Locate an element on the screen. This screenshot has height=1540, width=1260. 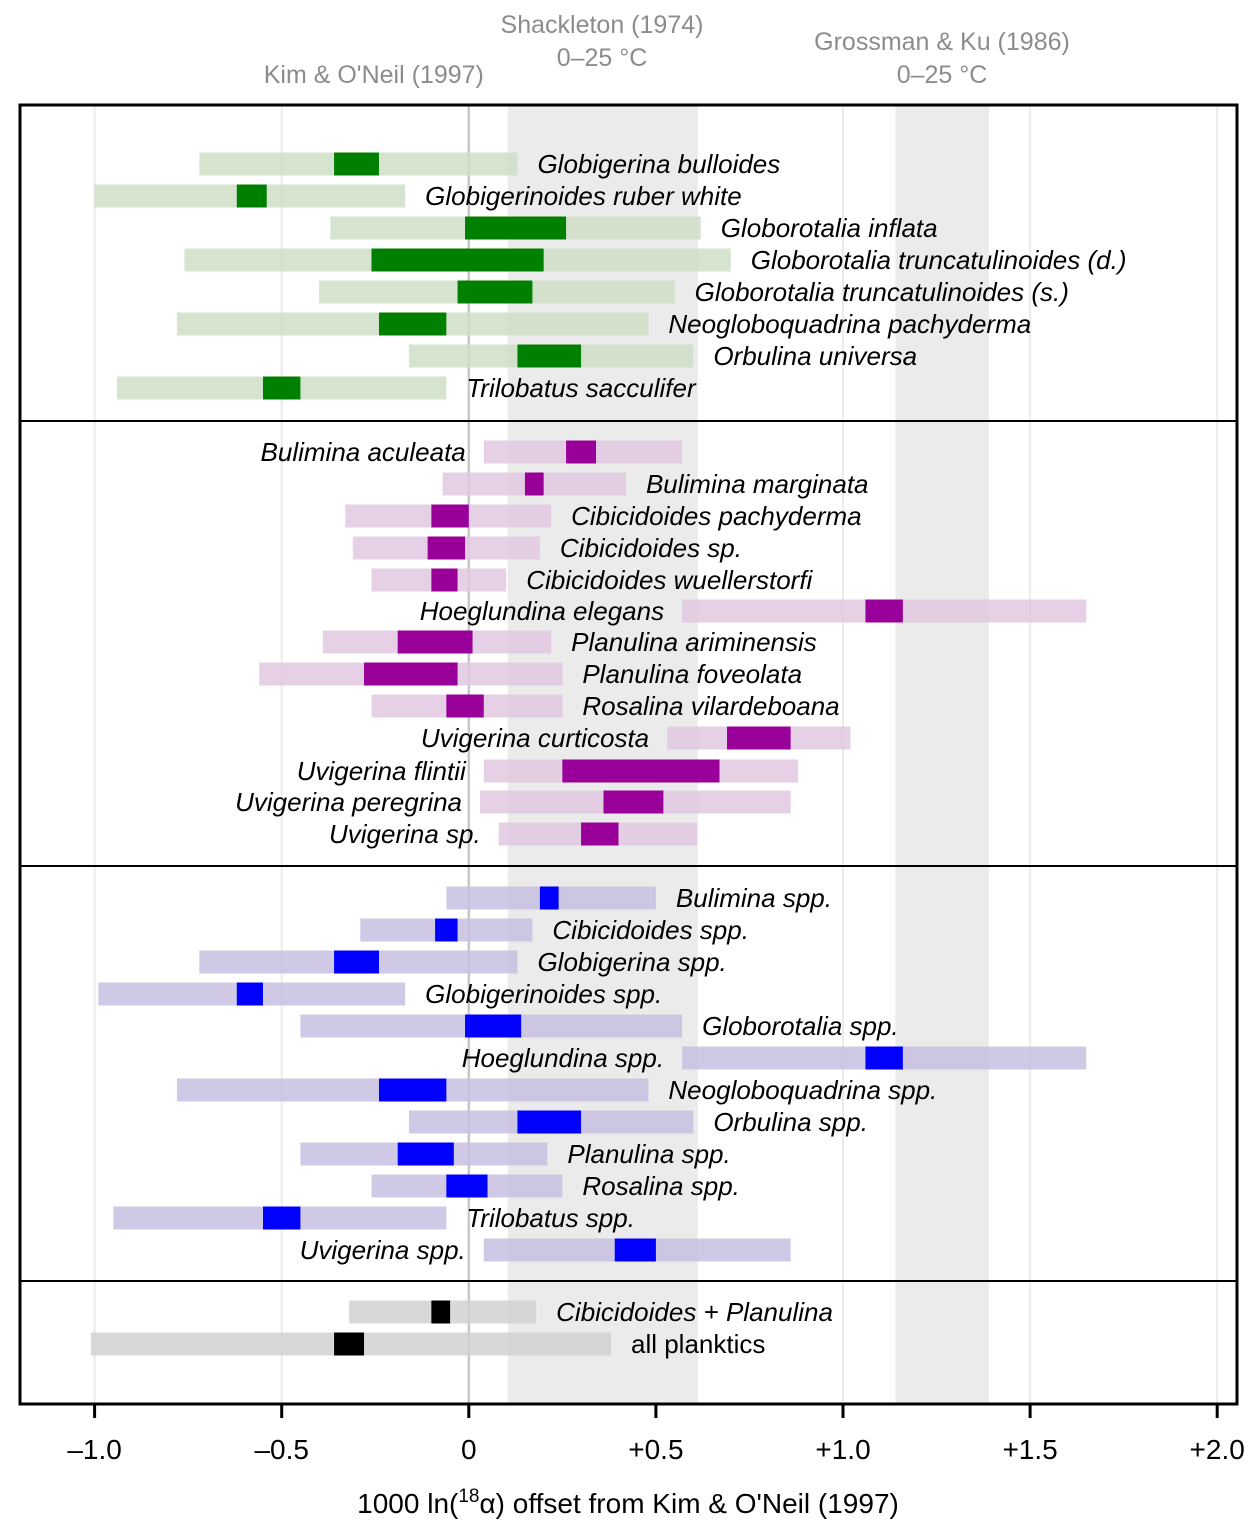
series-label: Globigerinoides spp. is located at coordinates (543, 994).